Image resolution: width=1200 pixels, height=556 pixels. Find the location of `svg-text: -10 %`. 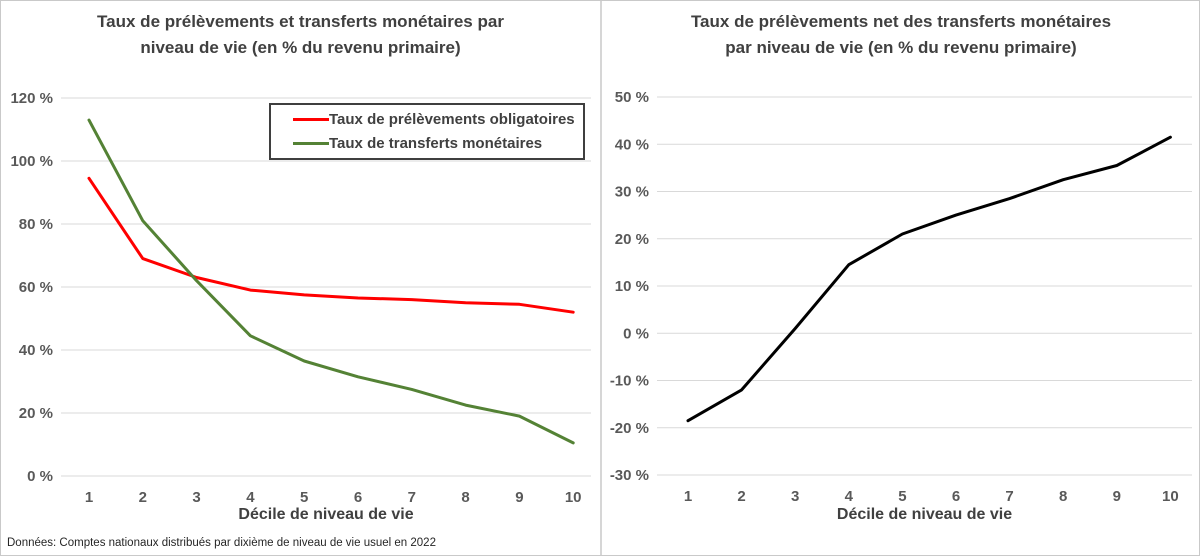

svg-text: -10 % is located at coordinates (629, 381).